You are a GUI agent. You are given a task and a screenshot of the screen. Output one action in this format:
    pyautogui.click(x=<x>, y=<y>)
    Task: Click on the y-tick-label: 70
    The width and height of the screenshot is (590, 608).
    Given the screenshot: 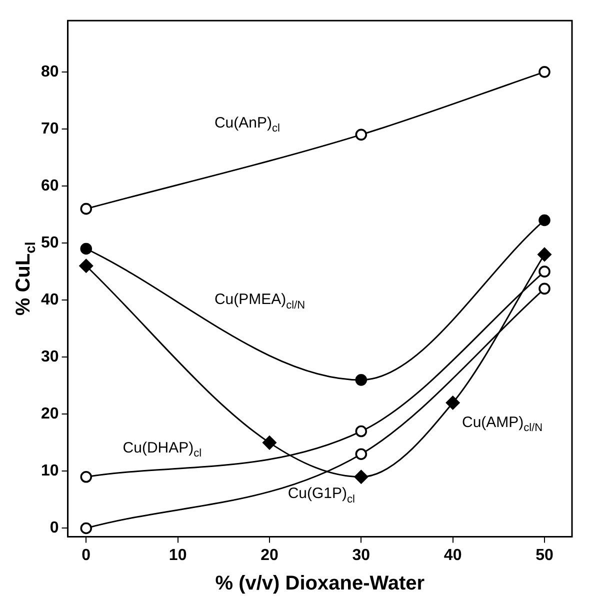 What is the action you would take?
    pyautogui.click(x=50, y=129)
    